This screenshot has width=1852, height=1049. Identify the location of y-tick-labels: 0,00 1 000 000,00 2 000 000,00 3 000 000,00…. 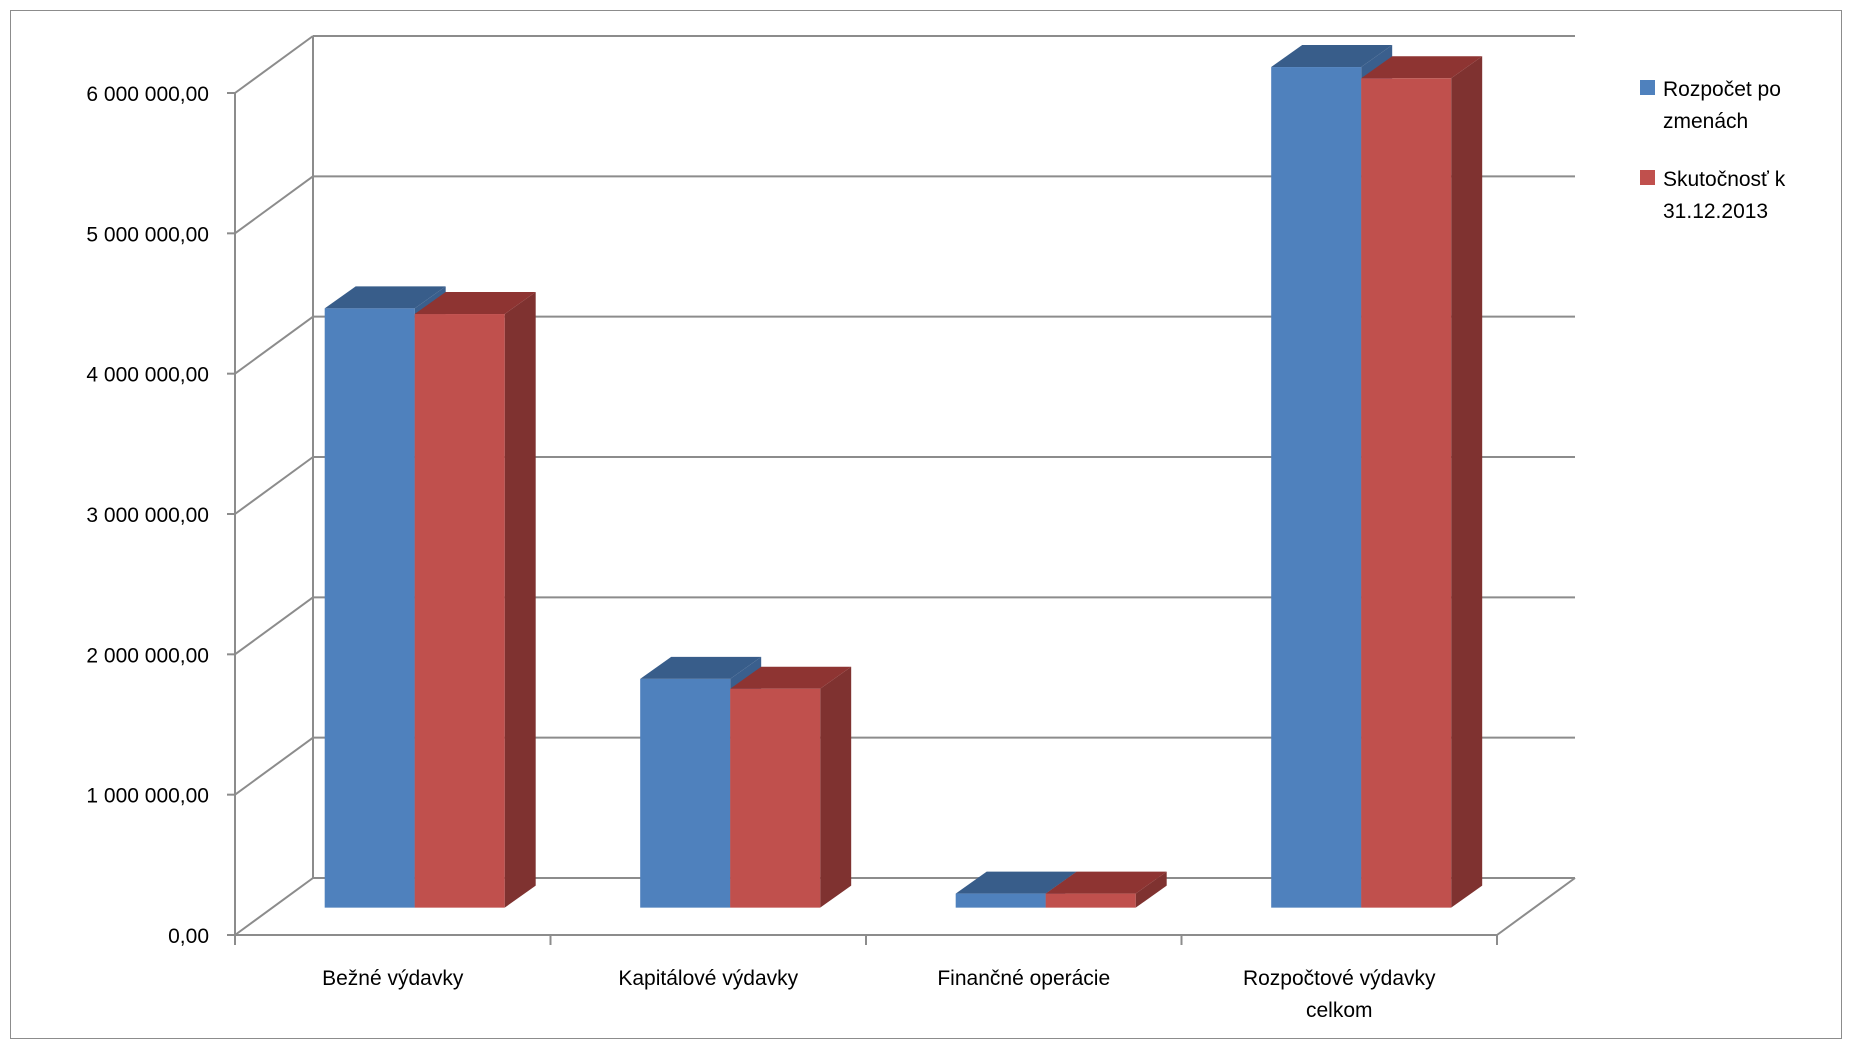
(147, 515).